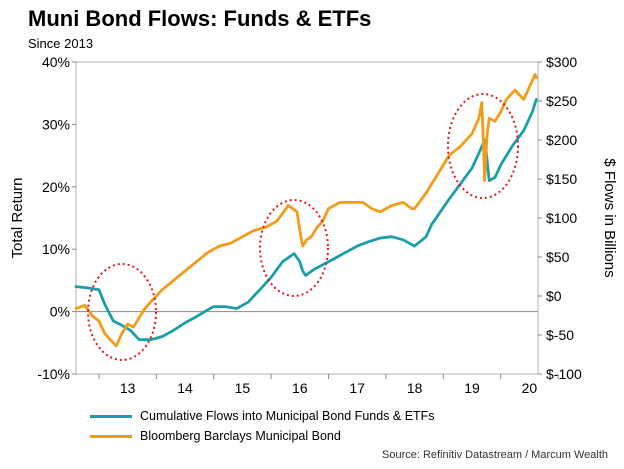 This screenshot has width=624, height=469. Describe the element at coordinates (243, 388) in the screenshot. I see `x-tick-label: 15` at that location.